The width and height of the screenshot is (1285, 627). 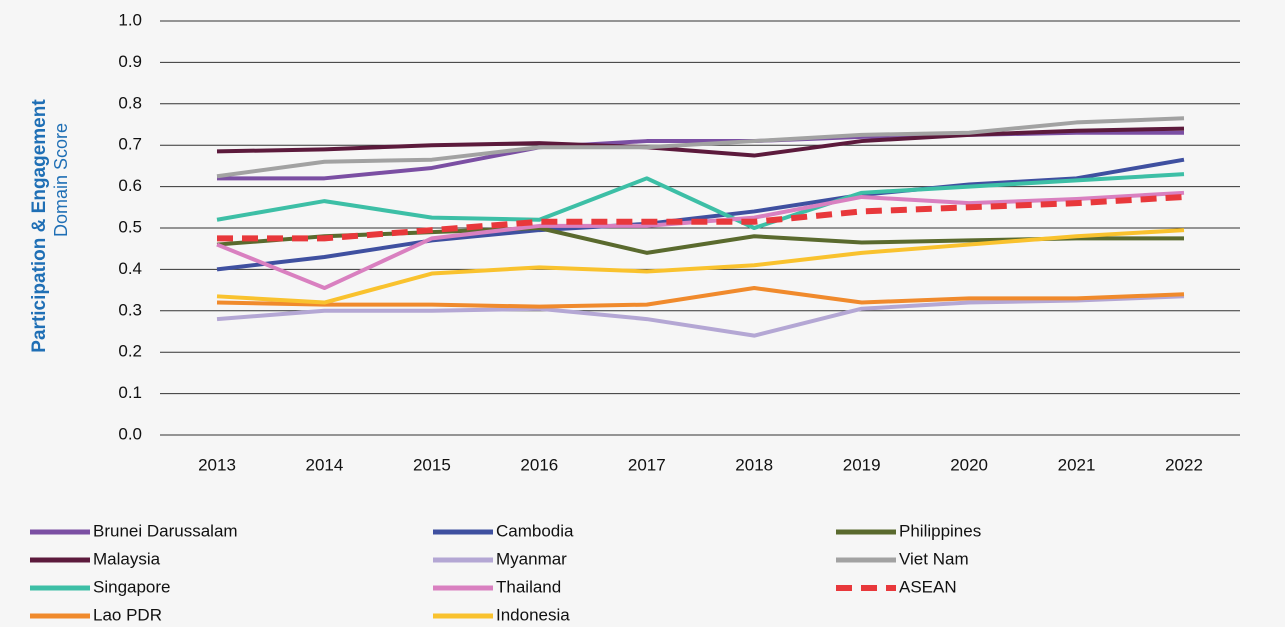 What do you see at coordinates (754, 464) in the screenshot?
I see `x-tick-label: 2018` at bounding box center [754, 464].